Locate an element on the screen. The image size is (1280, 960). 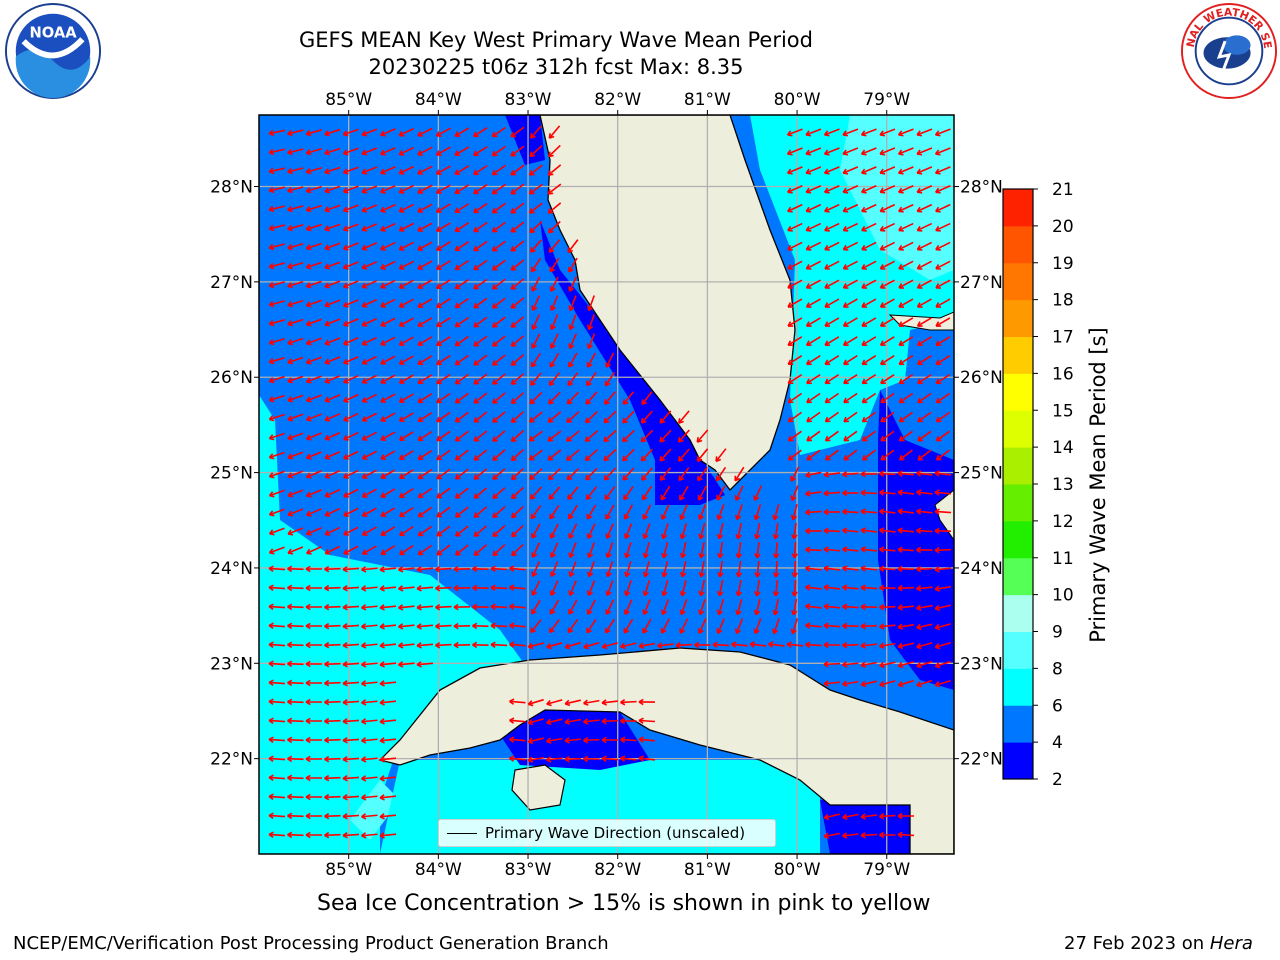
svg-text: NOAA is located at coordinates (53, 32).